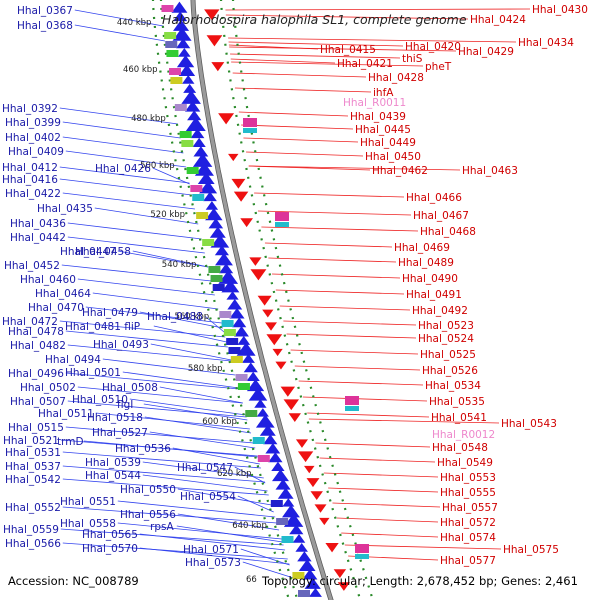 This screenshot has height=600, width=600. Describe the element at coordinates (88, 252) in the screenshot. I see `left-gene-label: Hhal_0447` at that location.